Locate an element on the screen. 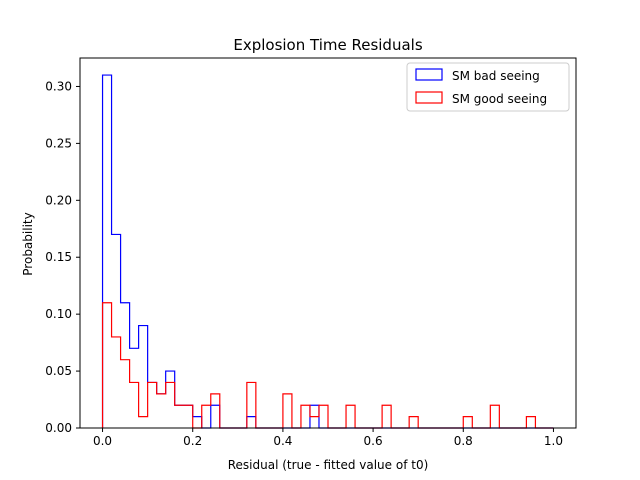 The height and width of the screenshot is (480, 640). legend-swatch-bad-seeing is located at coordinates (429, 74).